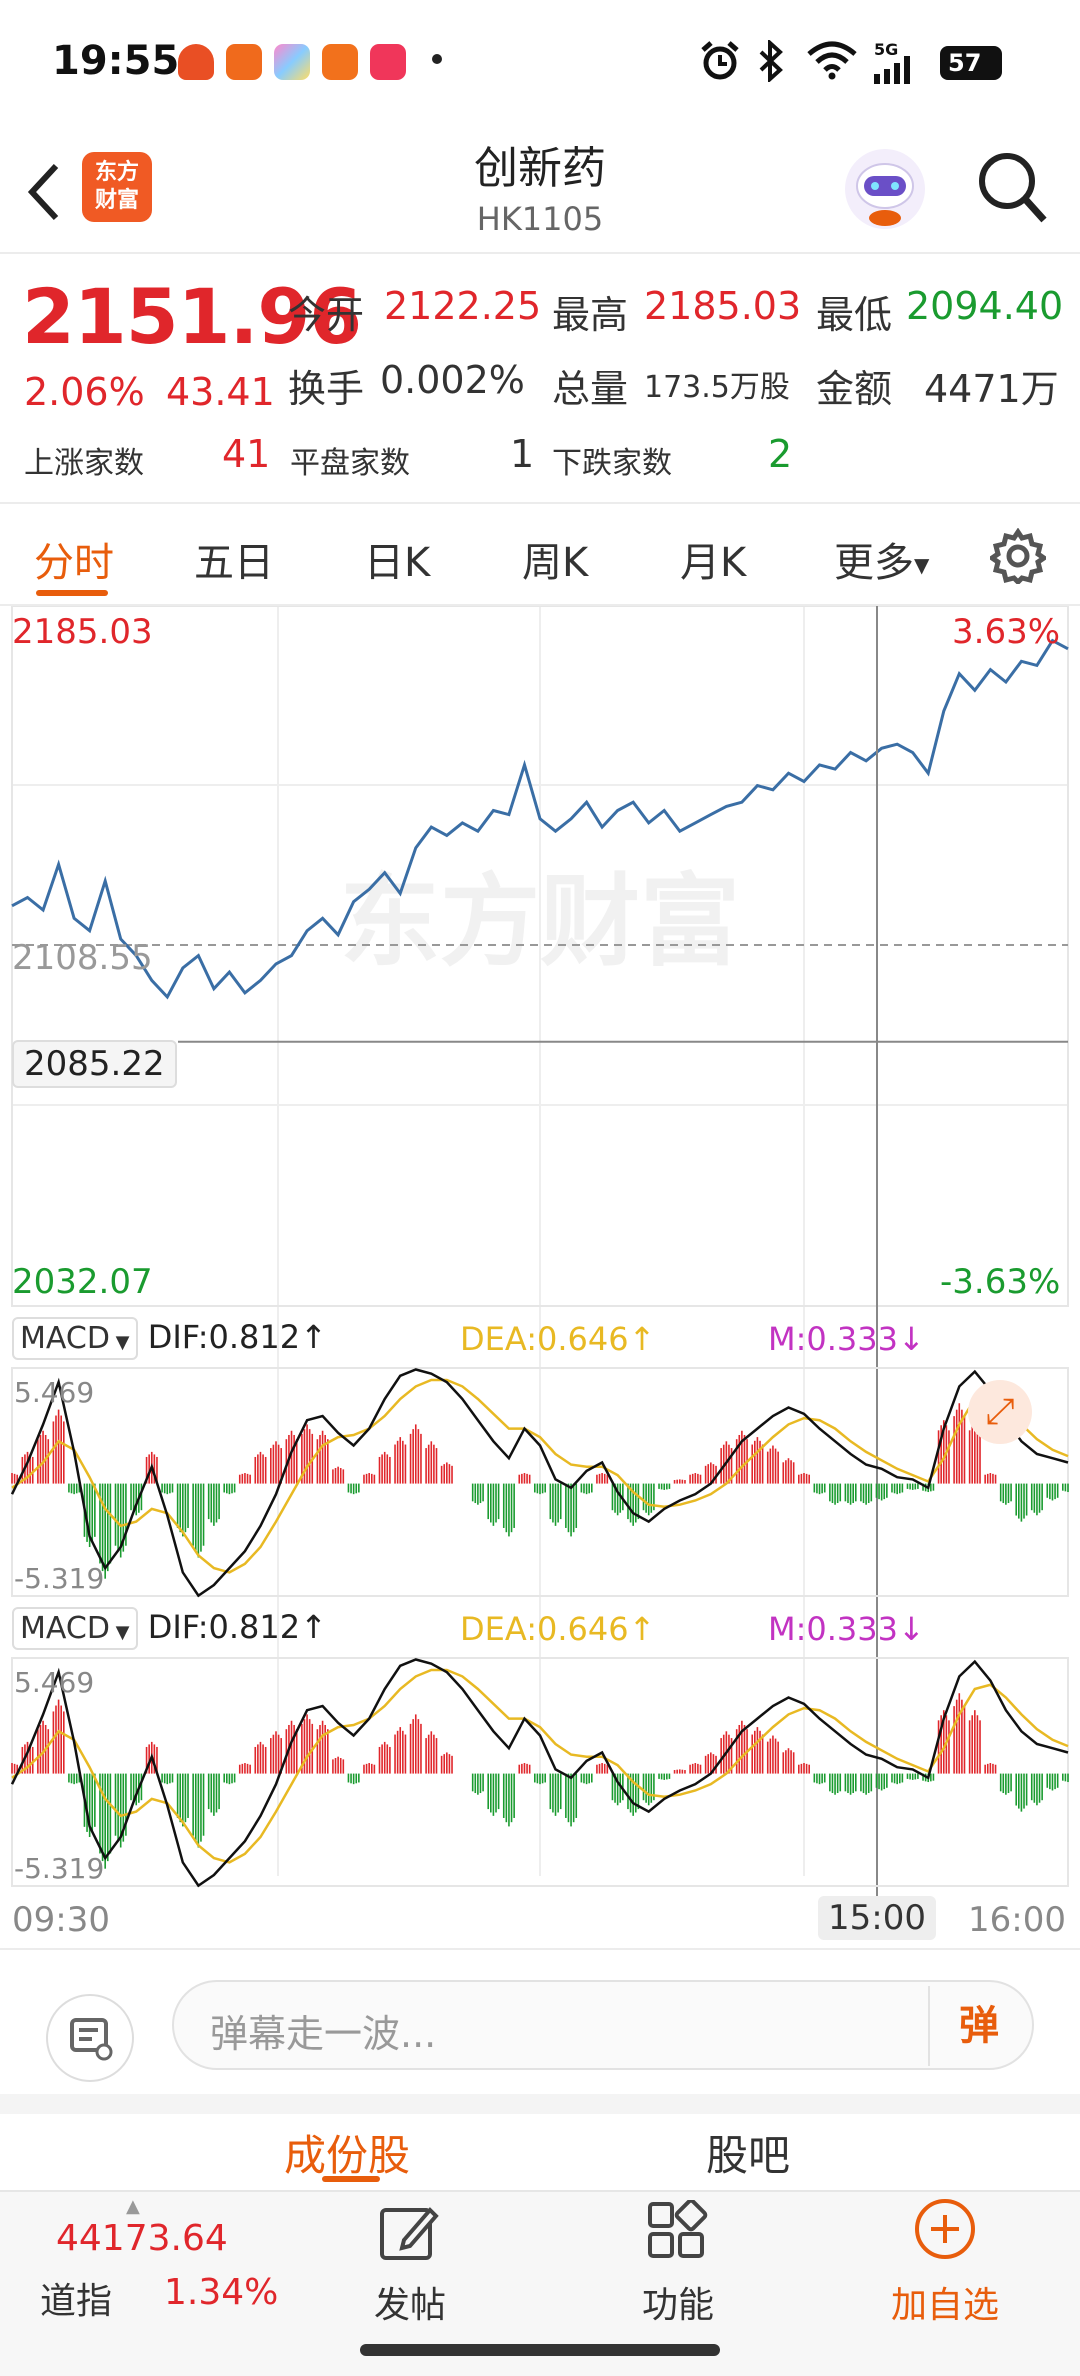  Describe the element at coordinates (54, 1682) in the screenshot. I see `macd-max-label: 5.469` at that location.